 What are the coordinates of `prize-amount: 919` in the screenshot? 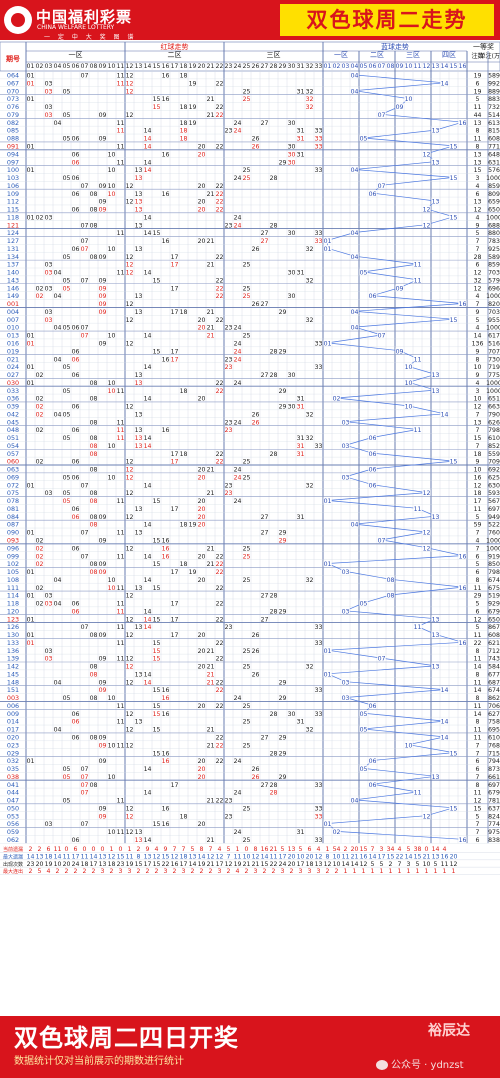 It's located at (494, 556).